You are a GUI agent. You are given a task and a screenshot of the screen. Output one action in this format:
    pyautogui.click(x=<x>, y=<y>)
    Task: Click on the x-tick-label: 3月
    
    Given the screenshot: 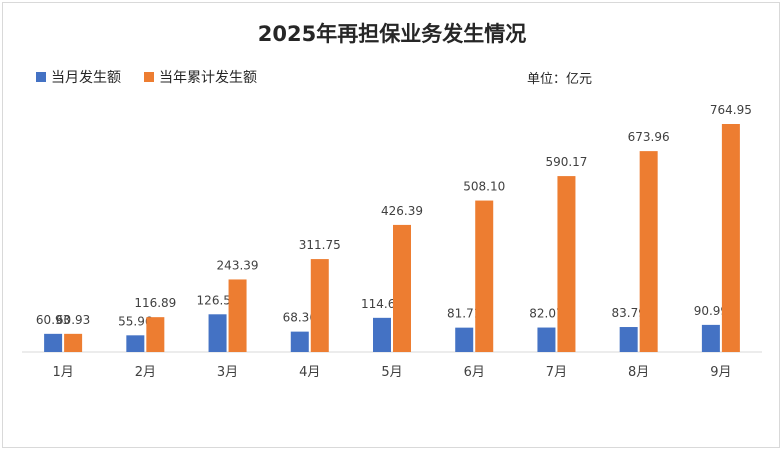 What is the action you would take?
    pyautogui.click(x=227, y=372)
    